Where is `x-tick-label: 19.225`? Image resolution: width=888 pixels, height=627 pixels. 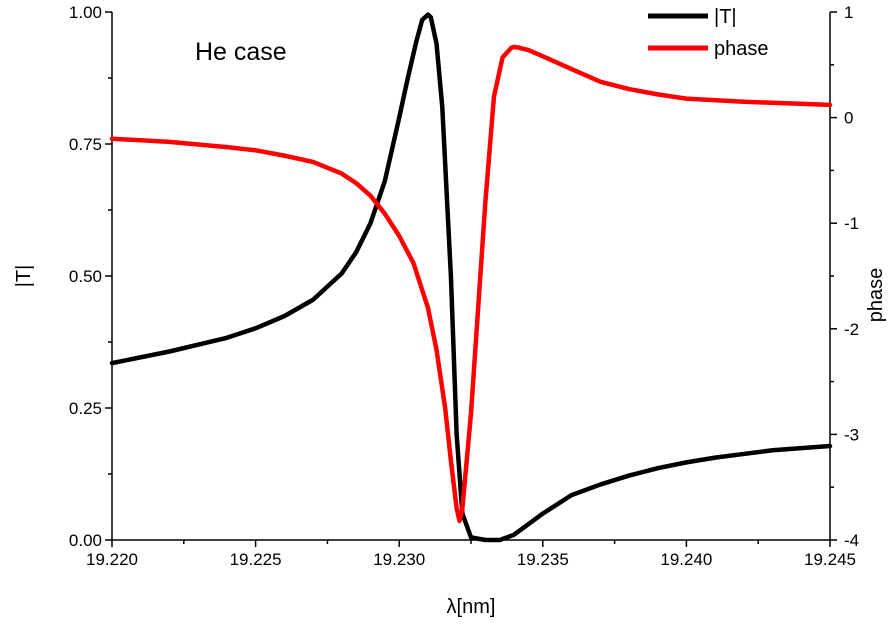
x-tick-label: 19.225 is located at coordinates (256, 559).